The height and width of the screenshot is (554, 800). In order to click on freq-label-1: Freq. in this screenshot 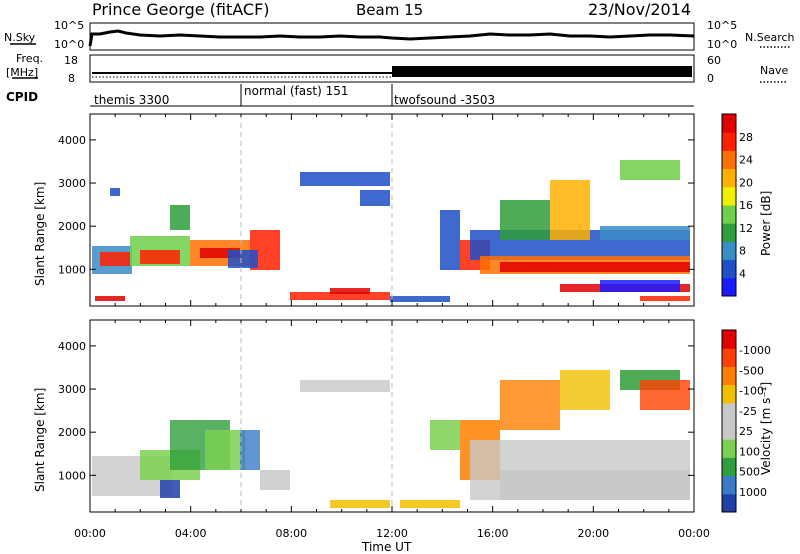, I will do `click(29, 58)`.